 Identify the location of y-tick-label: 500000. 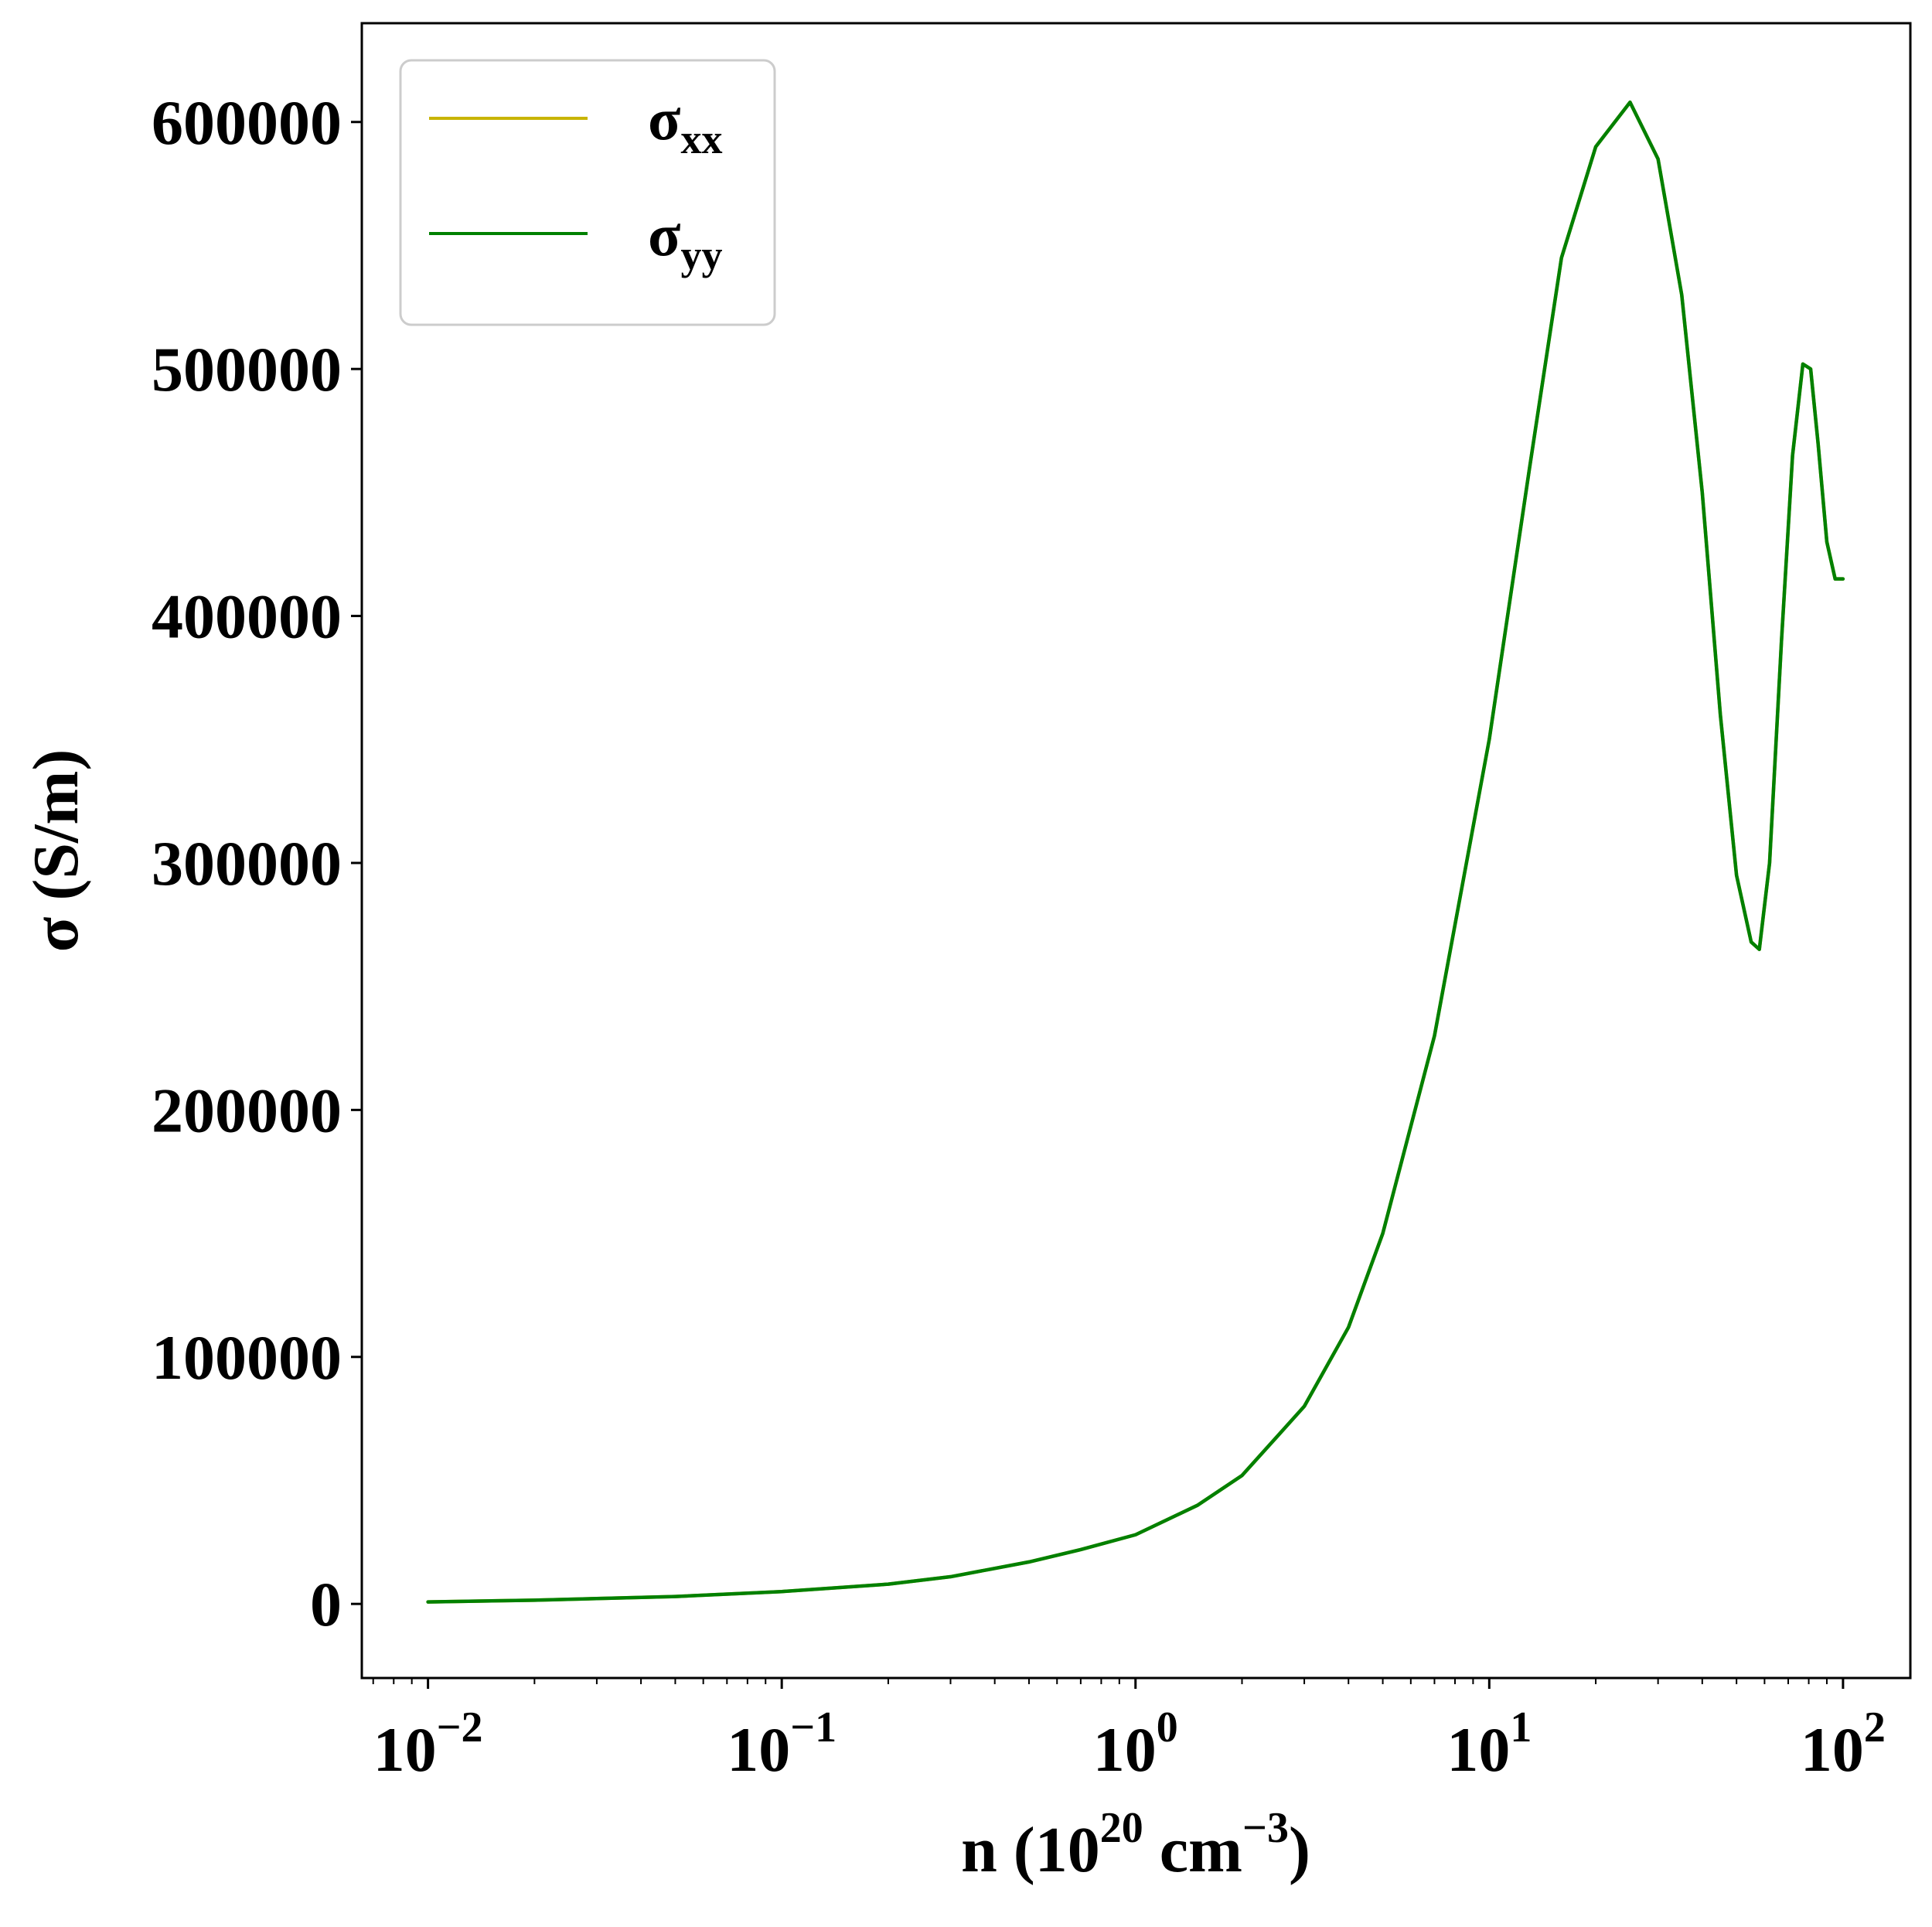
(247, 369).